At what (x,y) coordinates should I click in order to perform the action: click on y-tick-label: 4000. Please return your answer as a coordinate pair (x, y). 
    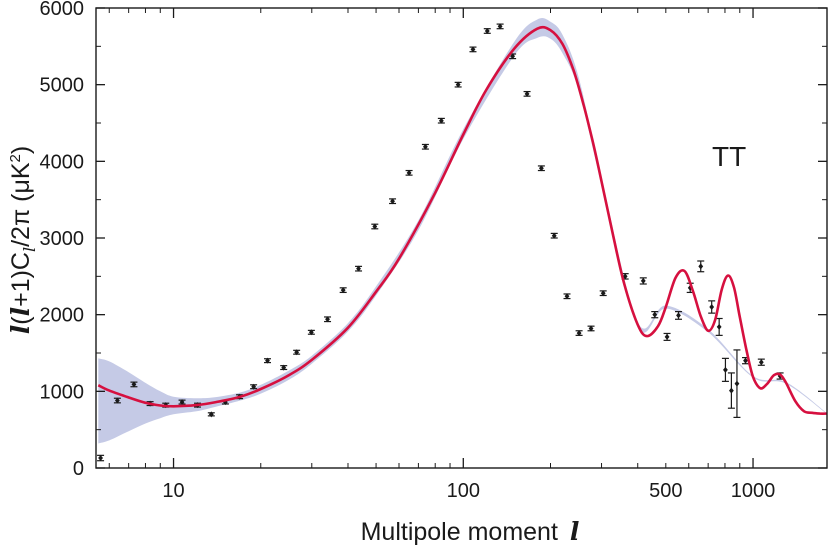
    Looking at the image, I should click on (62, 162).